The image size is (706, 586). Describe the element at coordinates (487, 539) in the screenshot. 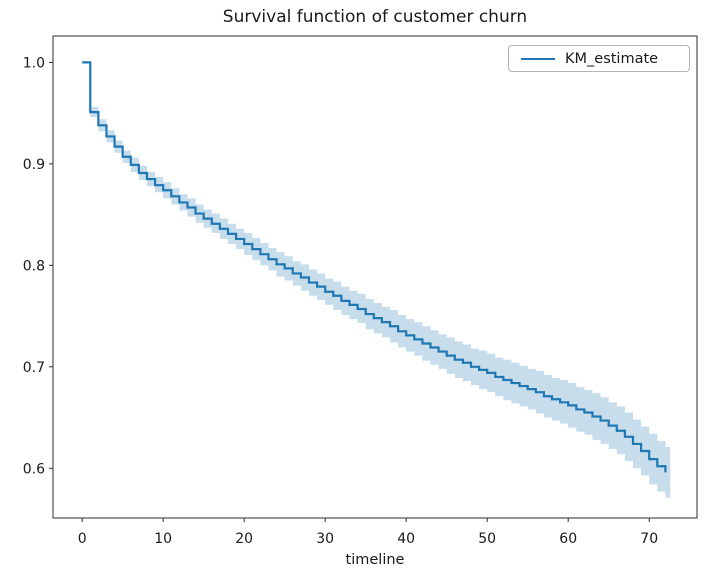

I see `x-tick-label: 50` at that location.